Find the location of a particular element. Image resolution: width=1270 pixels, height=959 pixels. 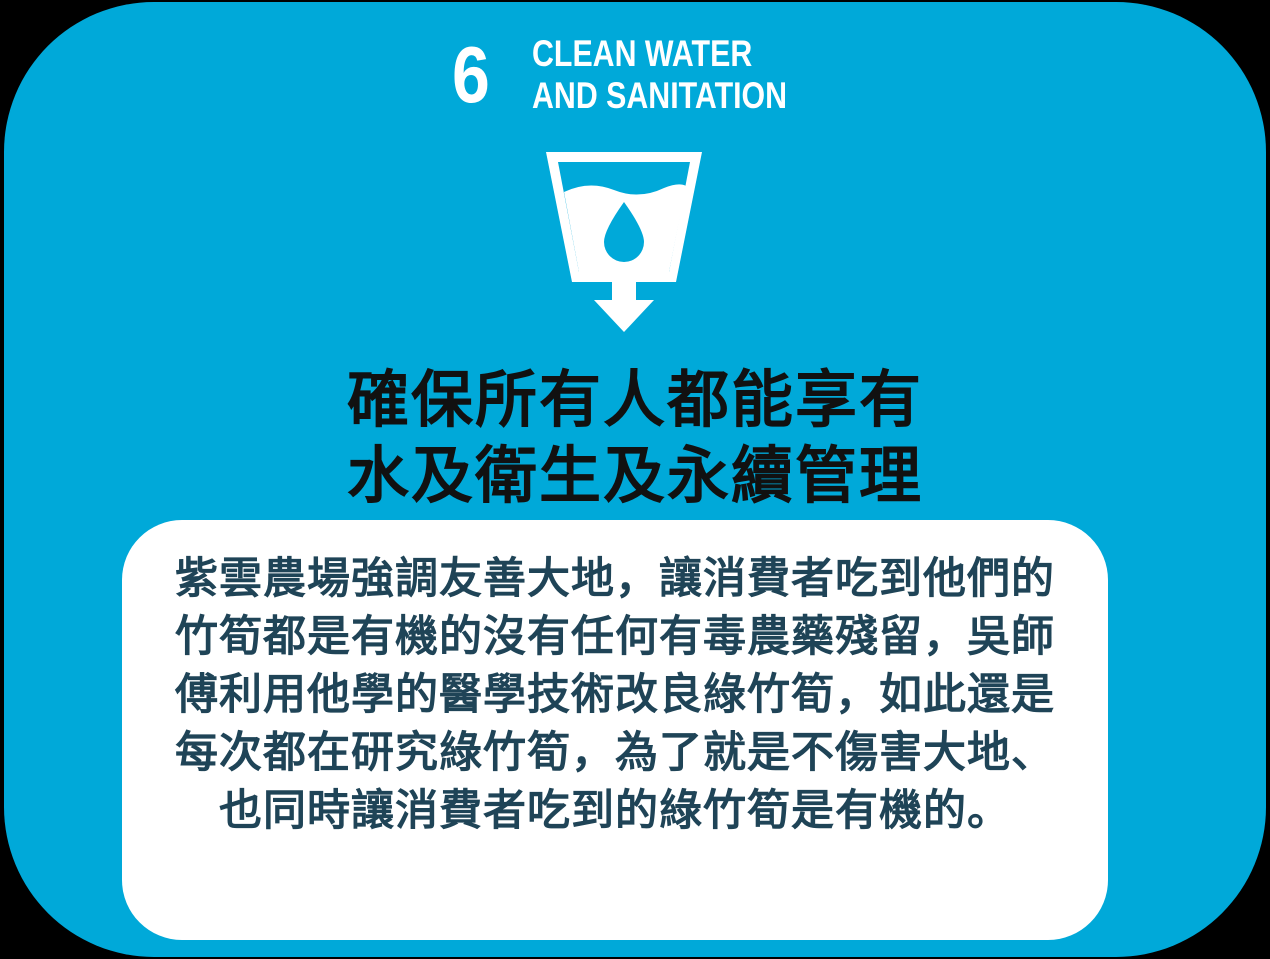

goal-title-line1: CLEAN WATER is located at coordinates (642, 53).